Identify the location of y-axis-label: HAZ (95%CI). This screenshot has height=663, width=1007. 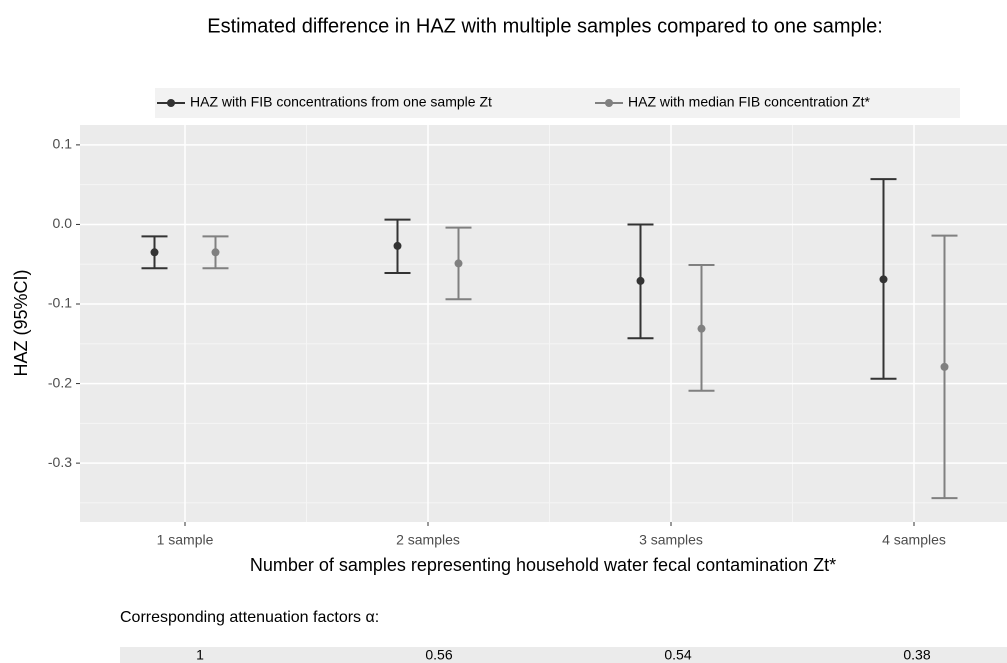
(21, 322).